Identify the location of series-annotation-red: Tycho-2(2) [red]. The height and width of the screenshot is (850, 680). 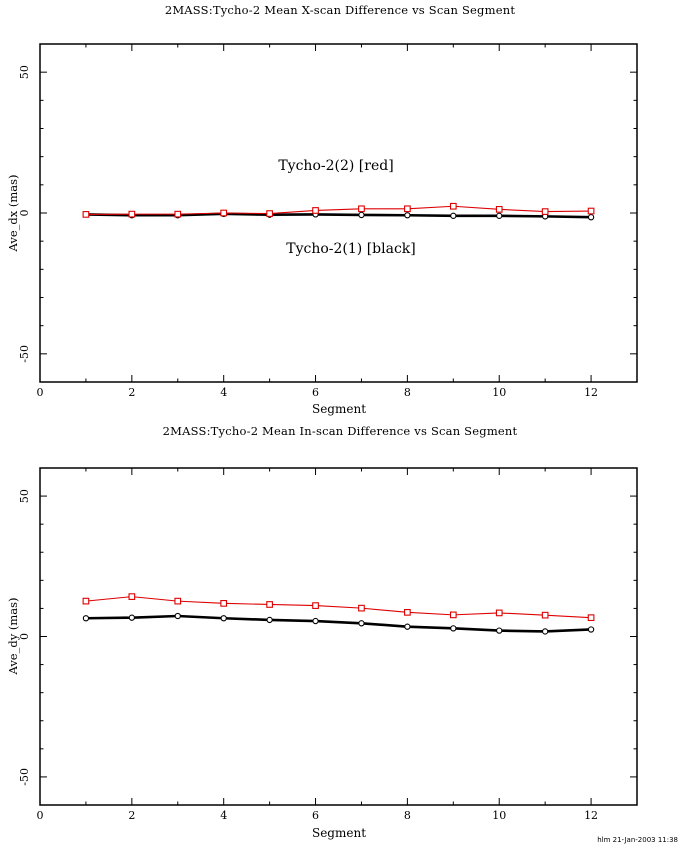
(336, 166).